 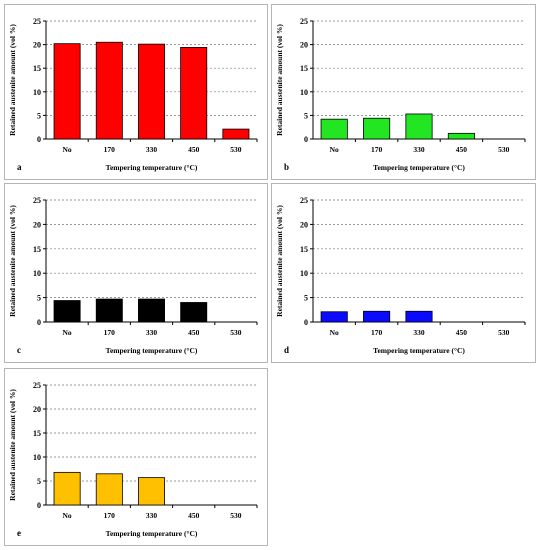 I want to click on panel-label: e, so click(x=19, y=533).